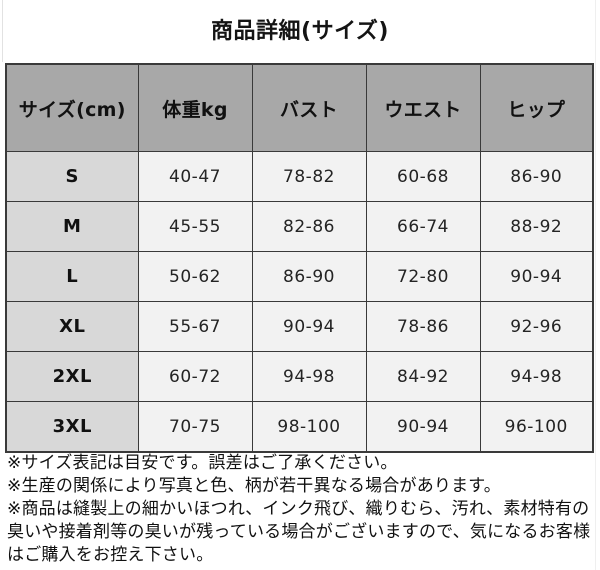  Describe the element at coordinates (423, 276) in the screenshot. I see `cell-waist: 72-80` at that location.